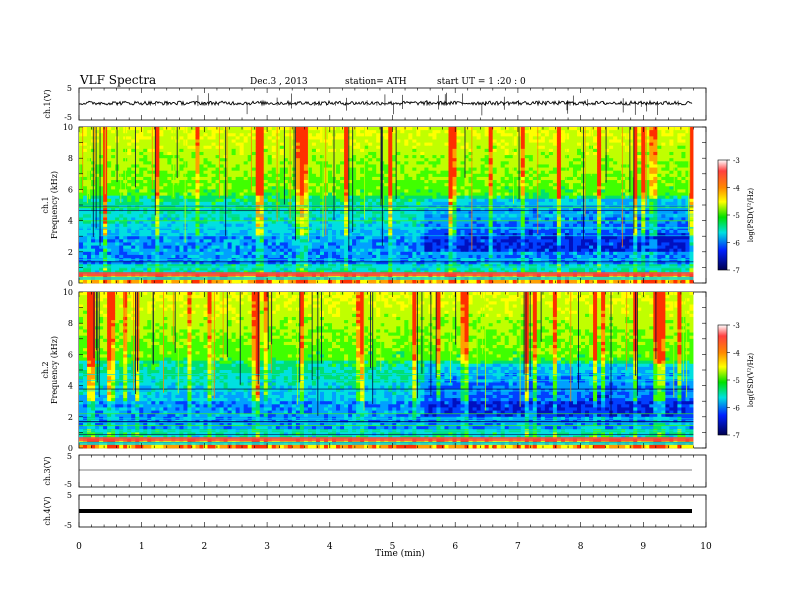 The height and width of the screenshot is (612, 792). I want to click on time-tick-label: 5, so click(393, 547).